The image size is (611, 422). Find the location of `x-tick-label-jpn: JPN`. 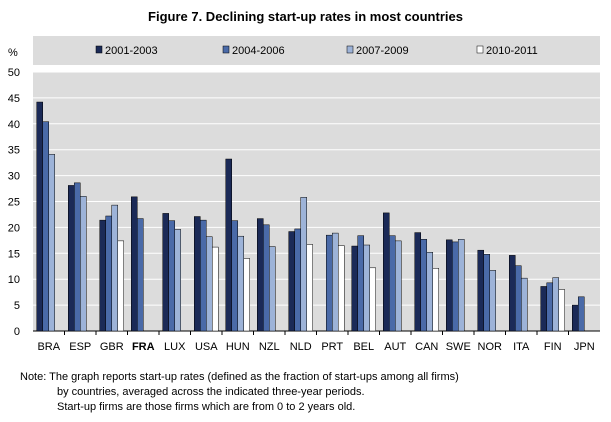

x-tick-label-jpn: JPN is located at coordinates (584, 347).